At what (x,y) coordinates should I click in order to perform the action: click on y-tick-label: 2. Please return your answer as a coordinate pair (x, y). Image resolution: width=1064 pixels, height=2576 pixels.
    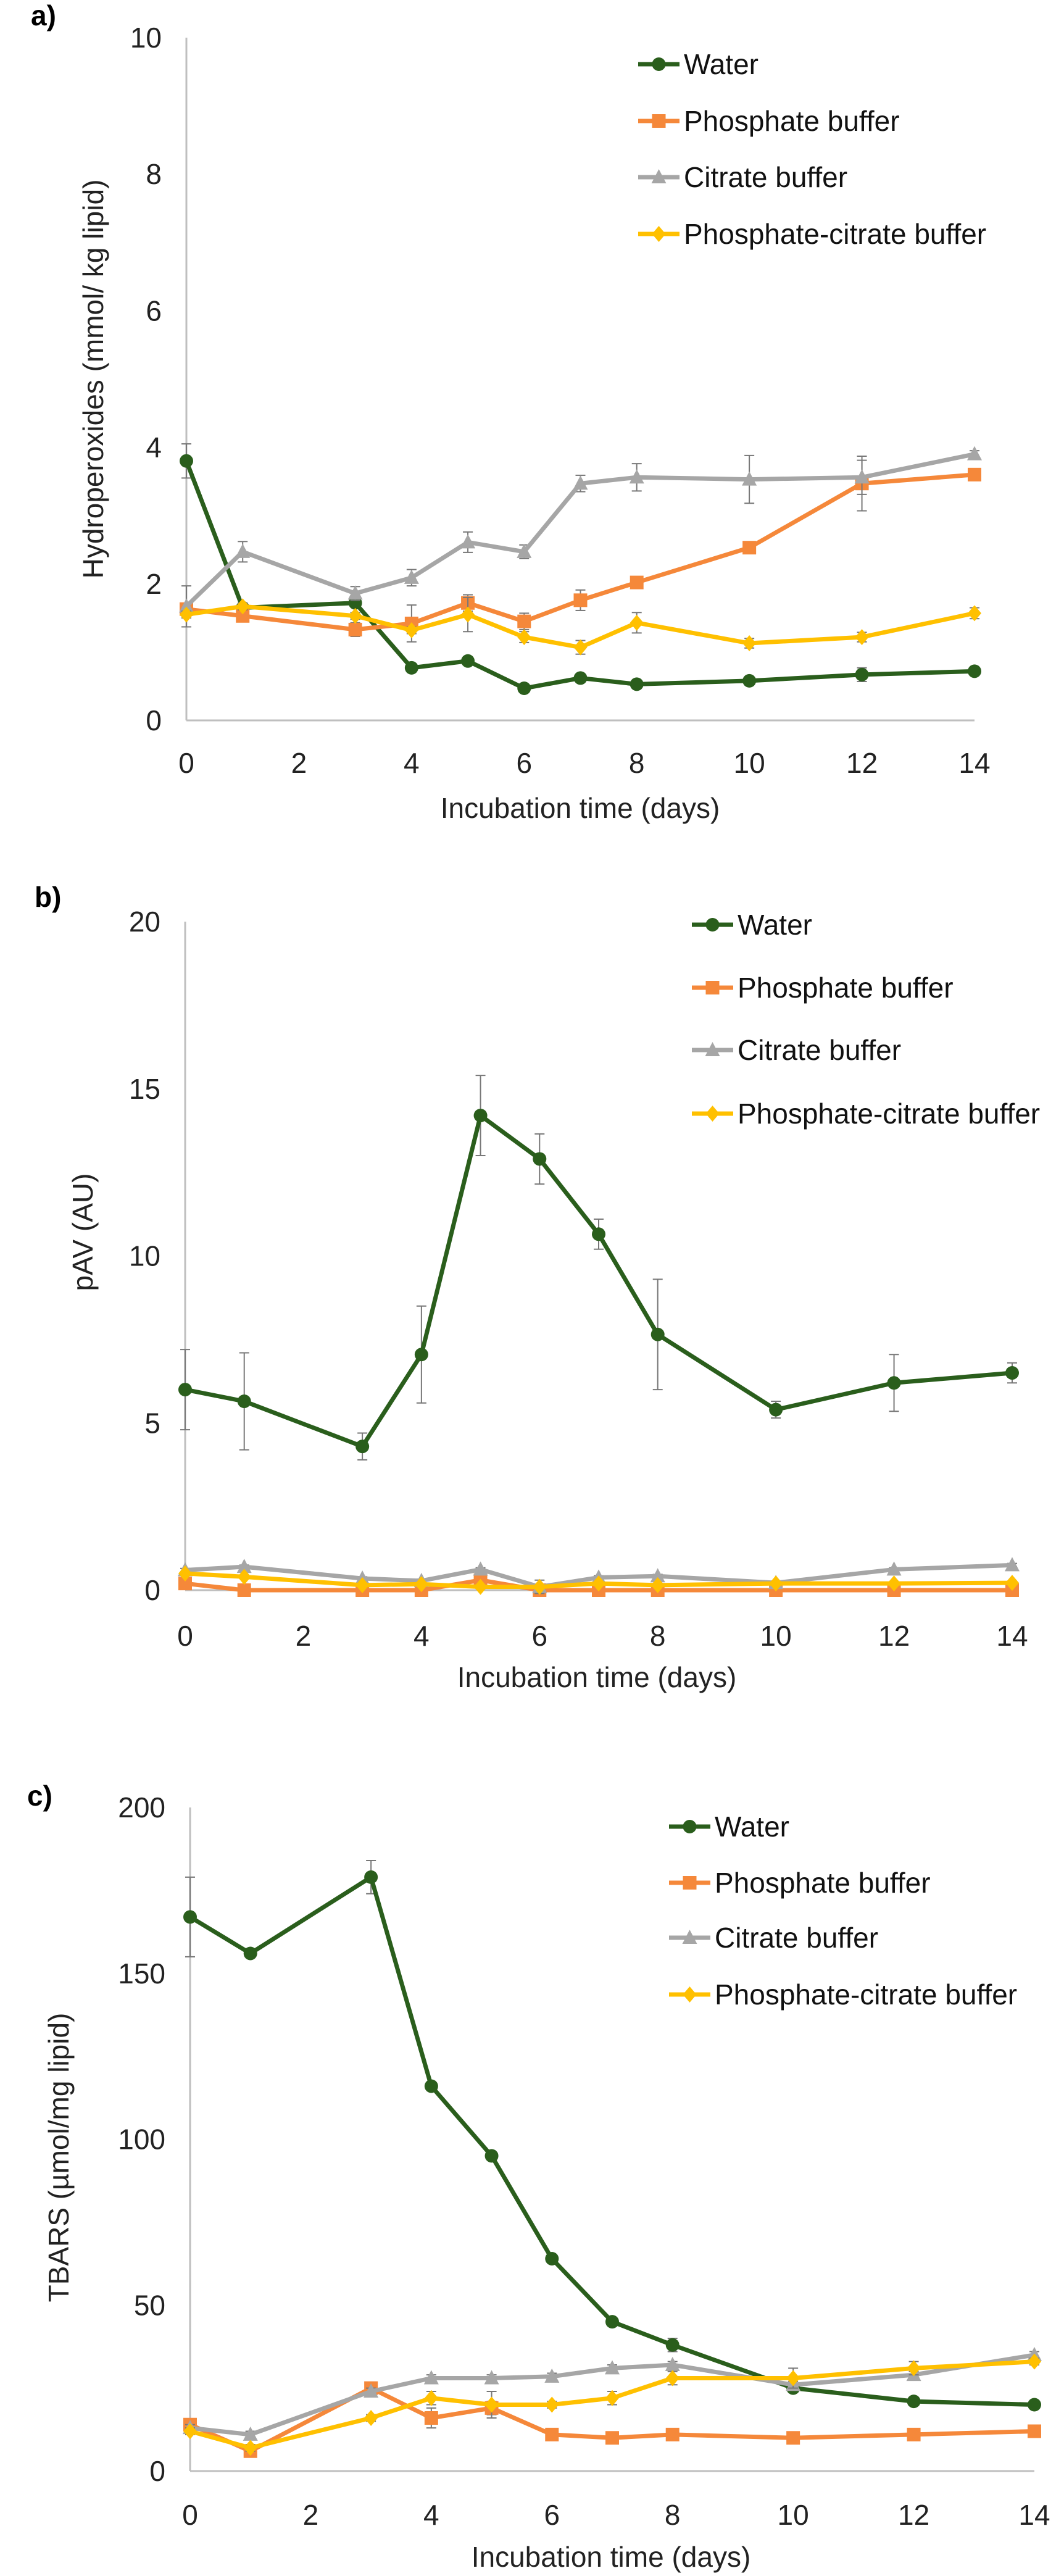
    Looking at the image, I should click on (154, 584).